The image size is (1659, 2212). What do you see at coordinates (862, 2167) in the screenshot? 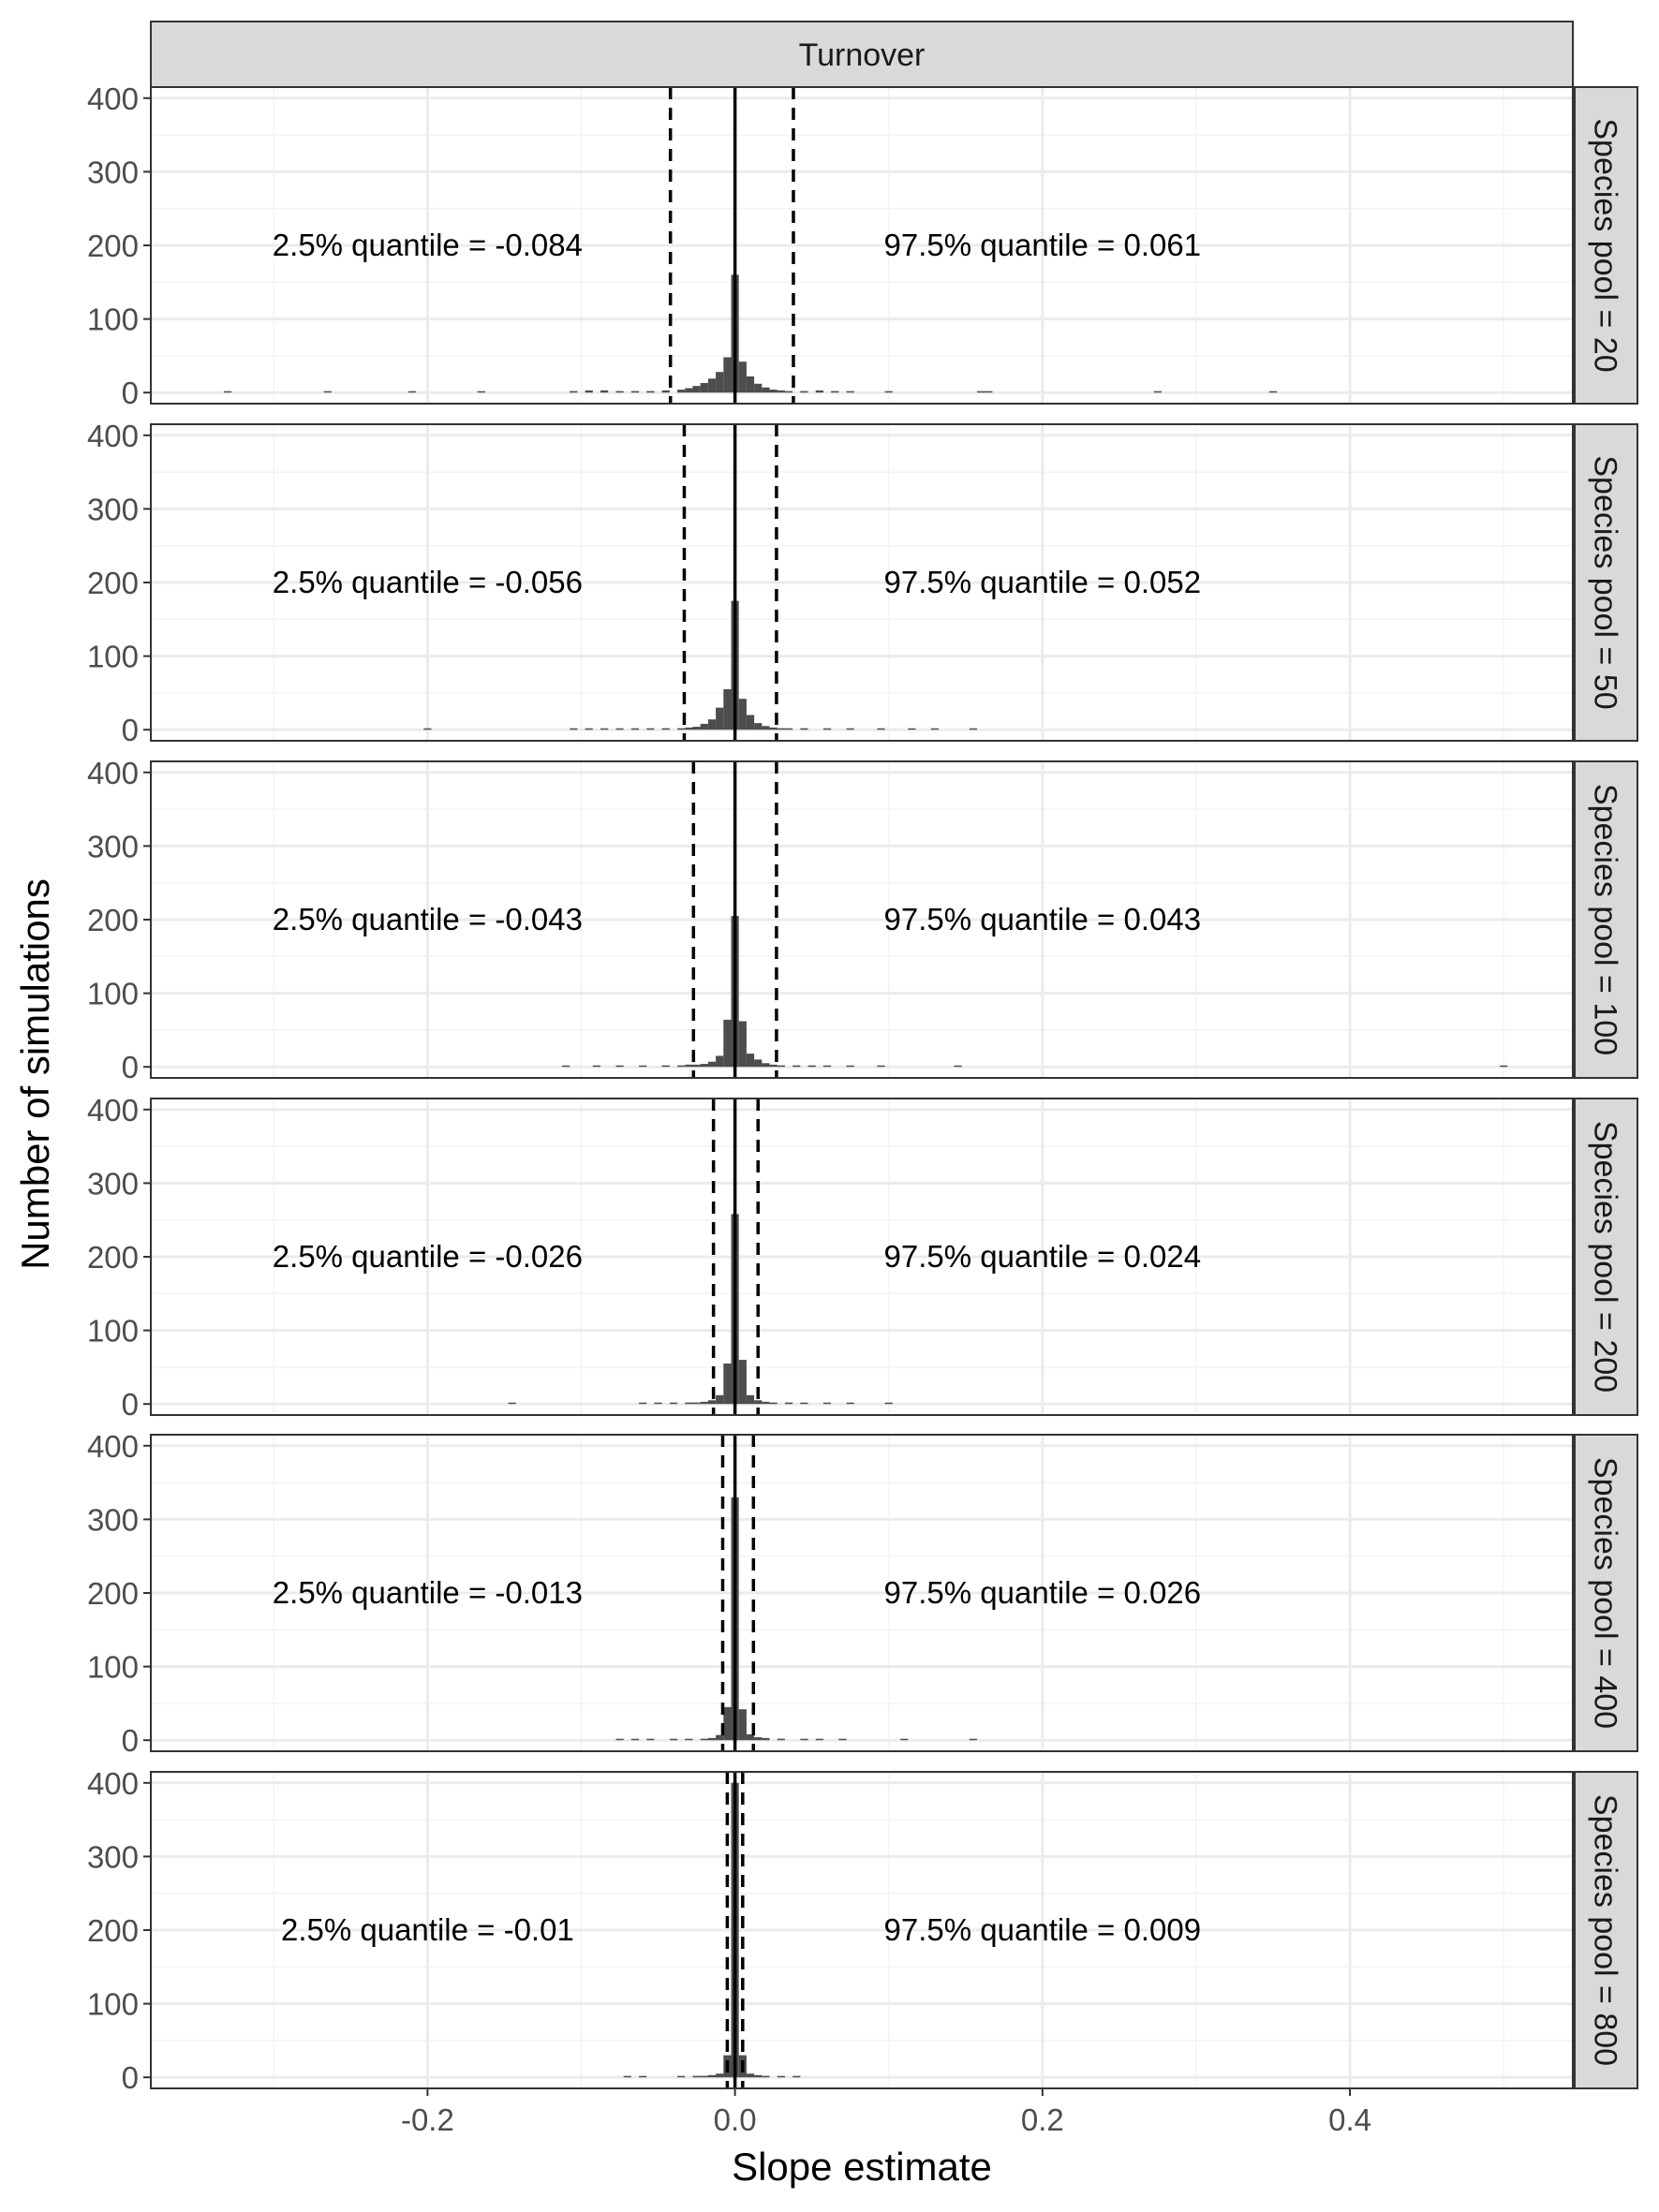
I see `x-axis-title: Slope estimate` at bounding box center [862, 2167].